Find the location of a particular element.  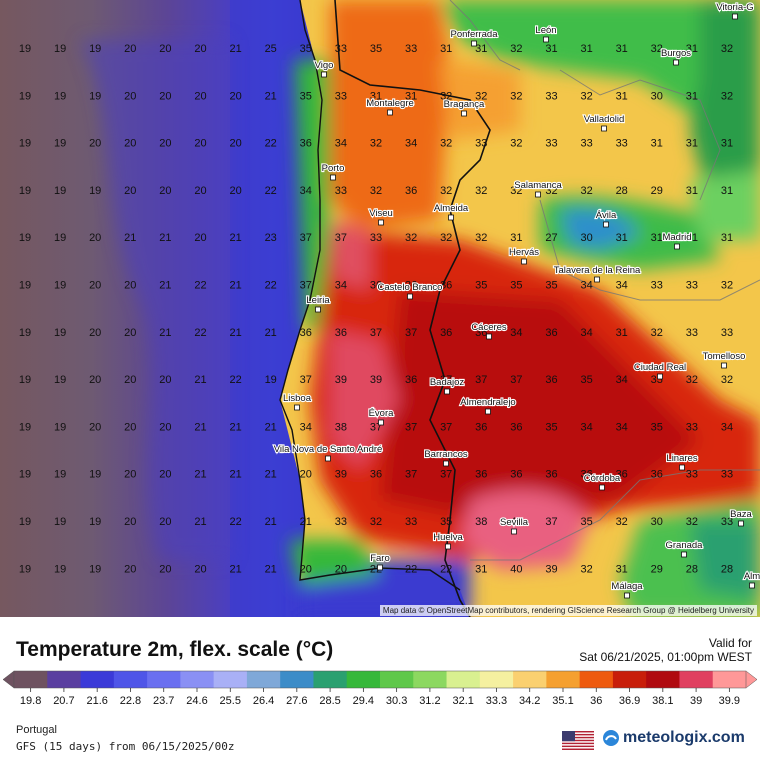

legend-title: Temperature 2m, flex. scale (°C) is located at coordinates (175, 649).